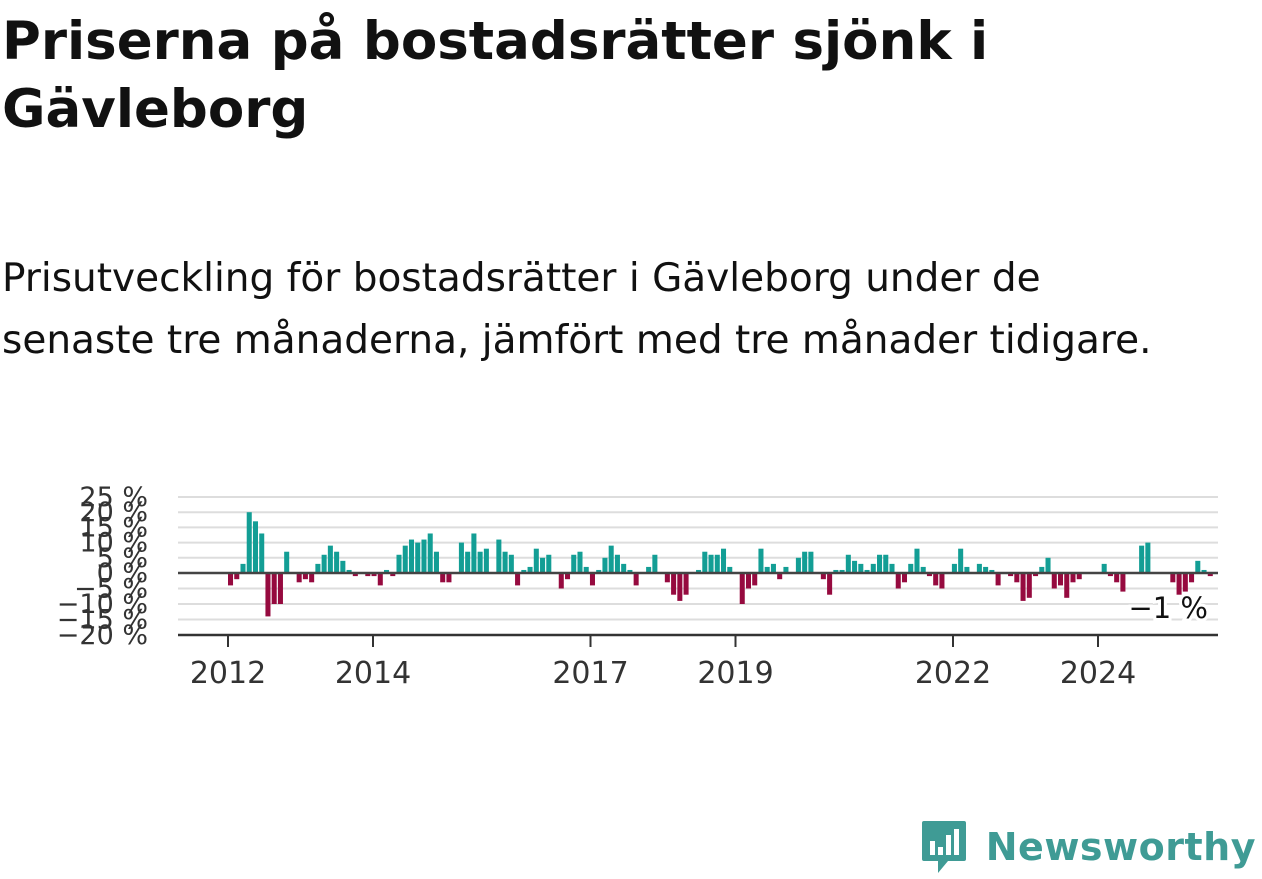  What do you see at coordinates (1098, 673) in the screenshot?
I see `x-tick-label: 2024` at bounding box center [1098, 673].